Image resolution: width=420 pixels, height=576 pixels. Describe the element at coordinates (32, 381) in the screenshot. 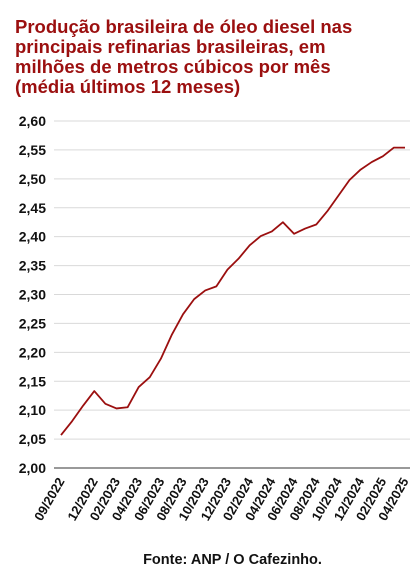

I see `y-tick-label: 2,15` at that location.